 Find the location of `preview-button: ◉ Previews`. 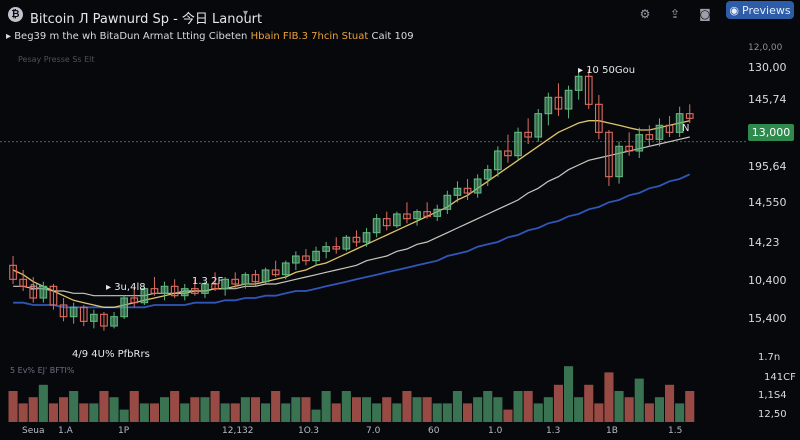

preview-button: ◉ Previews is located at coordinates (760, 10).